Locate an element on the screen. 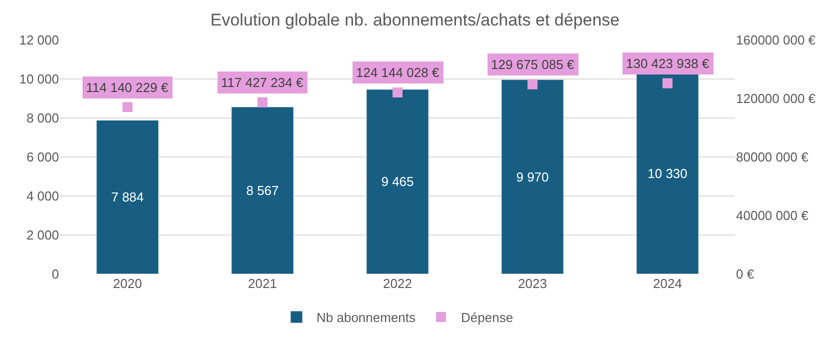 This screenshot has height=344, width=830. y2-tick-label: 160000 000 € is located at coordinates (776, 40).